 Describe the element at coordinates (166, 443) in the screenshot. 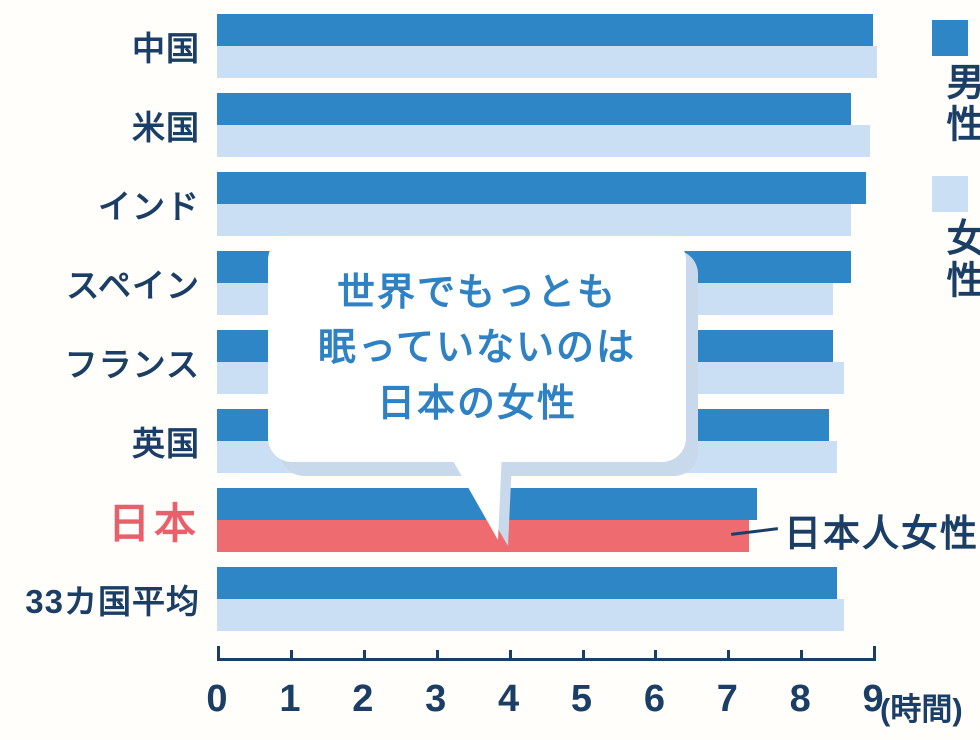

I see `category-label-6: 英国` at that location.